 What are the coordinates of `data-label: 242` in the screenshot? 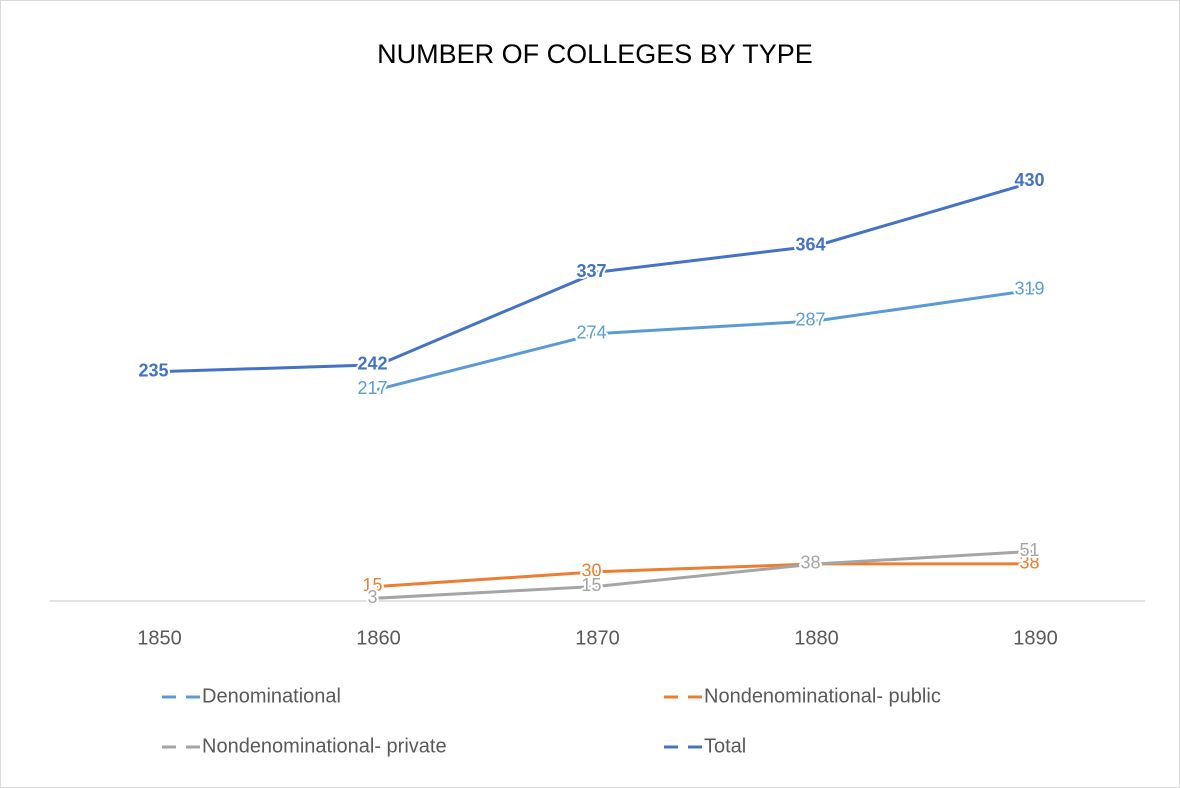 It's located at (372, 364).